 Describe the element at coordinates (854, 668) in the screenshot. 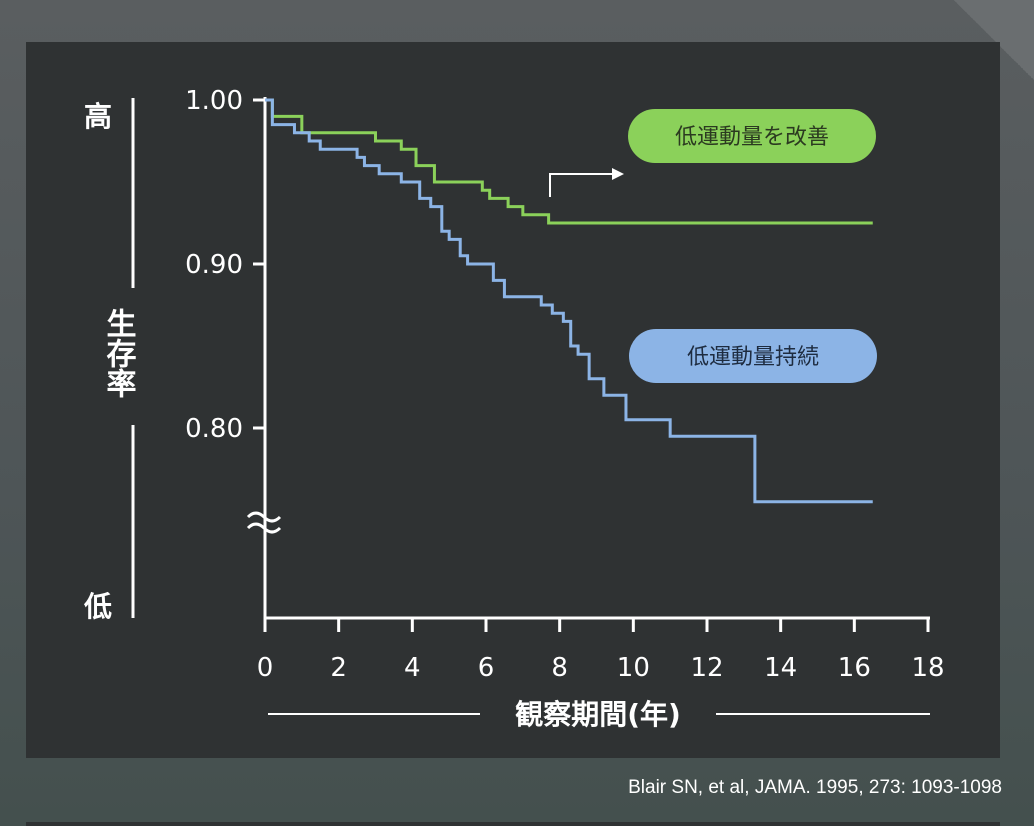

I see `x-tick-label: 16` at that location.